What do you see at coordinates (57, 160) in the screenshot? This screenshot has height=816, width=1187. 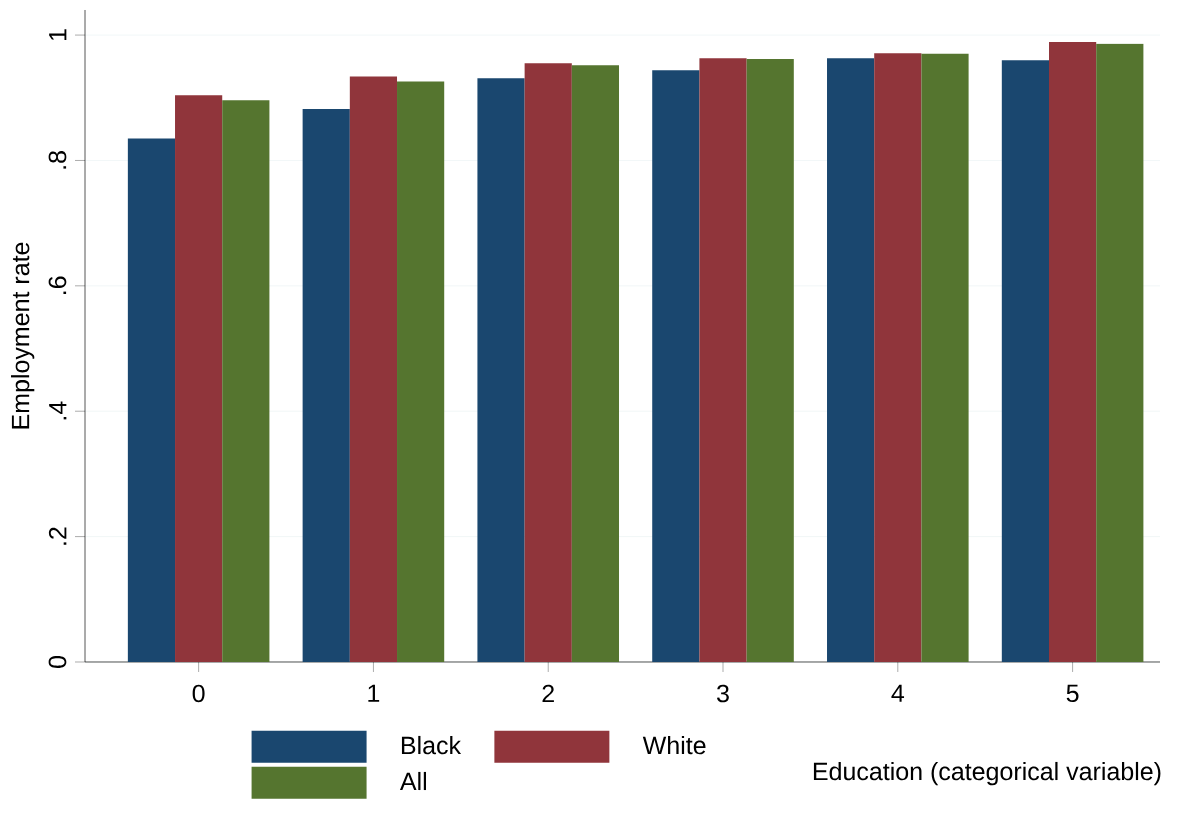 I see `y-tick-label: .8` at bounding box center [57, 160].